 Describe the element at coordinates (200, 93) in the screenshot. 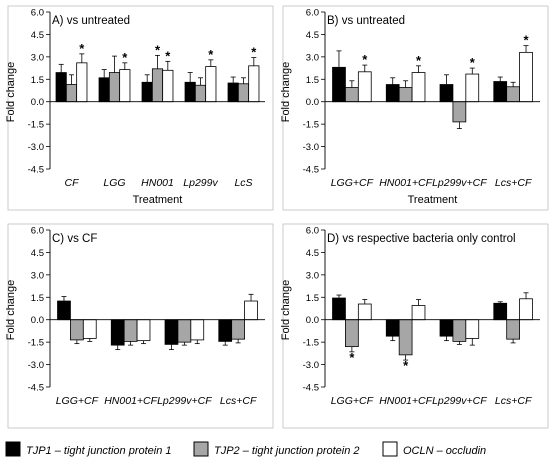

I see `bar-tjp2-lp299v` at that location.